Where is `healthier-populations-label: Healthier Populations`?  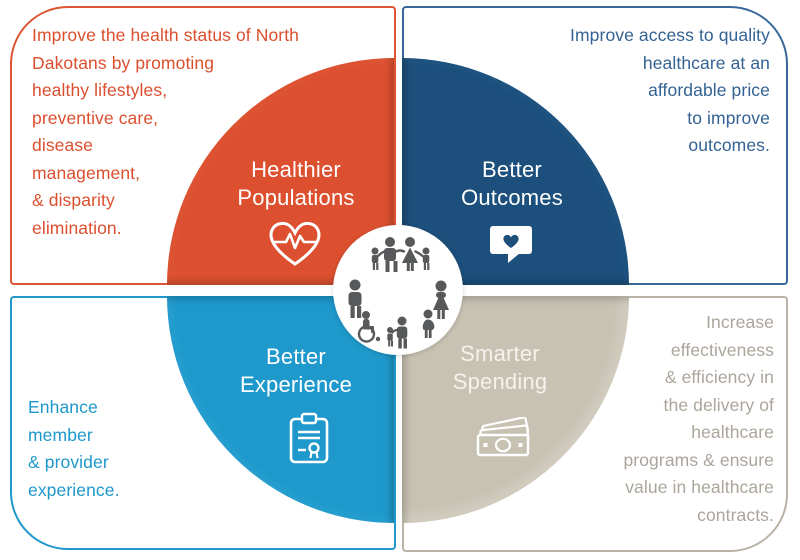 healthier-populations-label: Healthier Populations is located at coordinates (296, 183).